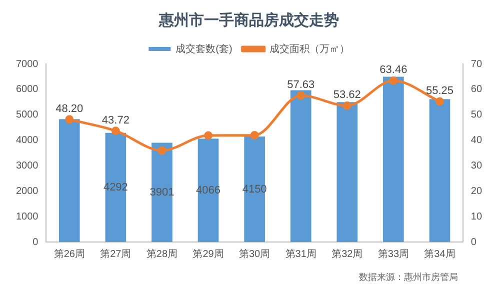 The image size is (498, 288). Describe the element at coordinates (208, 254) in the screenshot. I see `x-tick-label: 第29周` at that location.